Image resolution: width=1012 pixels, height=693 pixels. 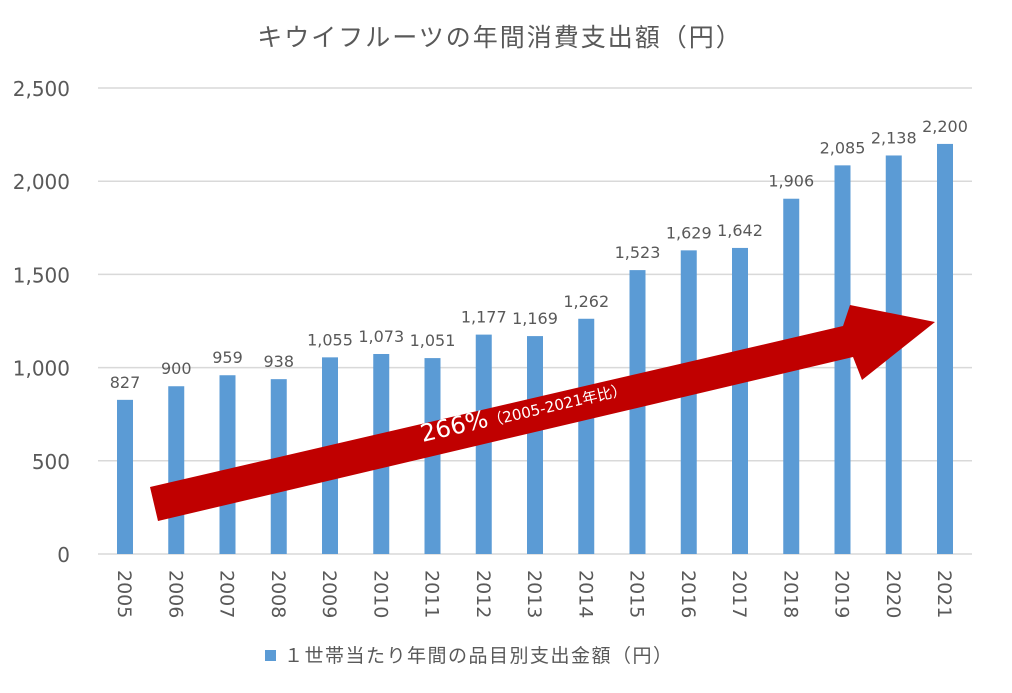 I want to click on x-tick-label: 2018, so click(x=790, y=594).